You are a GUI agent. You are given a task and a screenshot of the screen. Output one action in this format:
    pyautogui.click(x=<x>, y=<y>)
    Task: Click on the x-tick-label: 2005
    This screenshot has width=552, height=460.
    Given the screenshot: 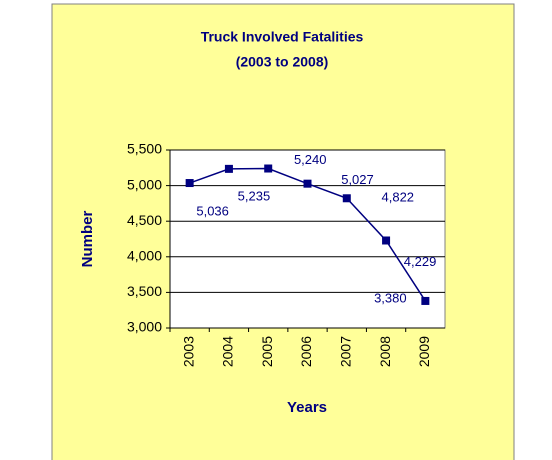 What is the action you would take?
    pyautogui.click(x=267, y=351)
    